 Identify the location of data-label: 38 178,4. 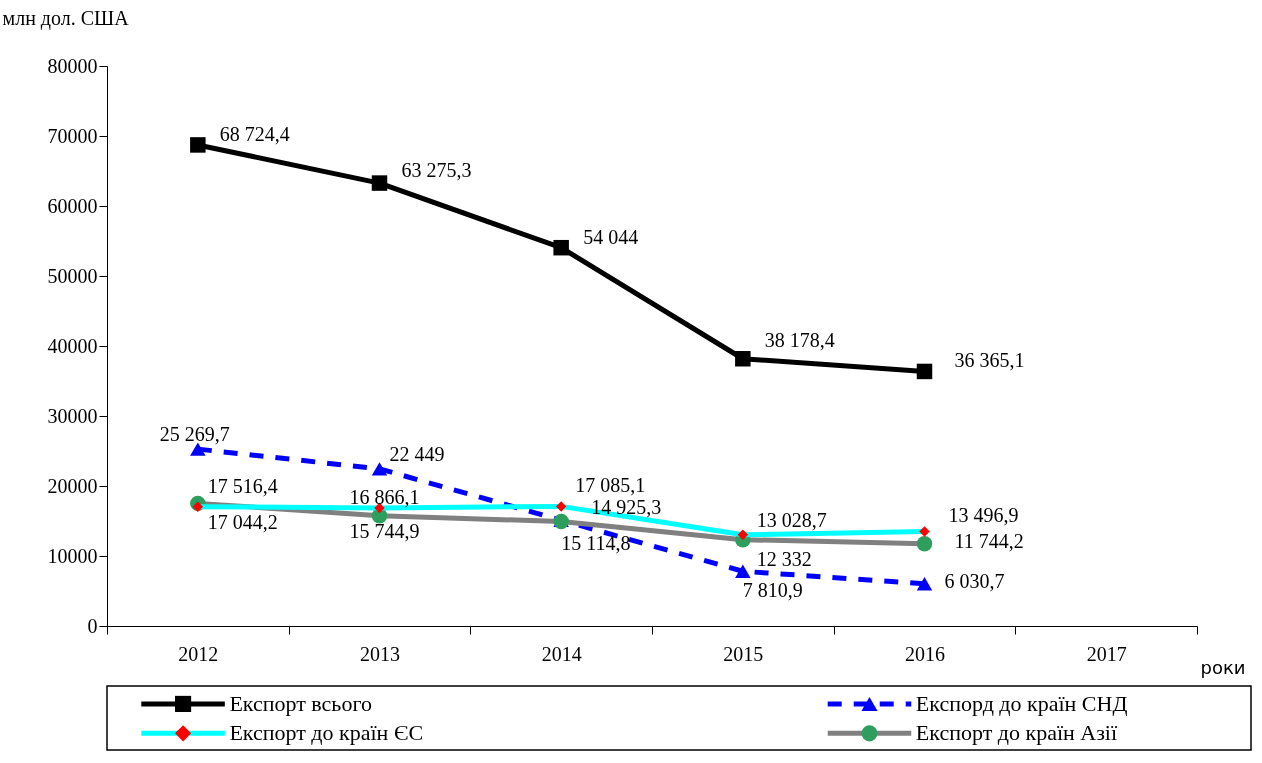
(799, 339).